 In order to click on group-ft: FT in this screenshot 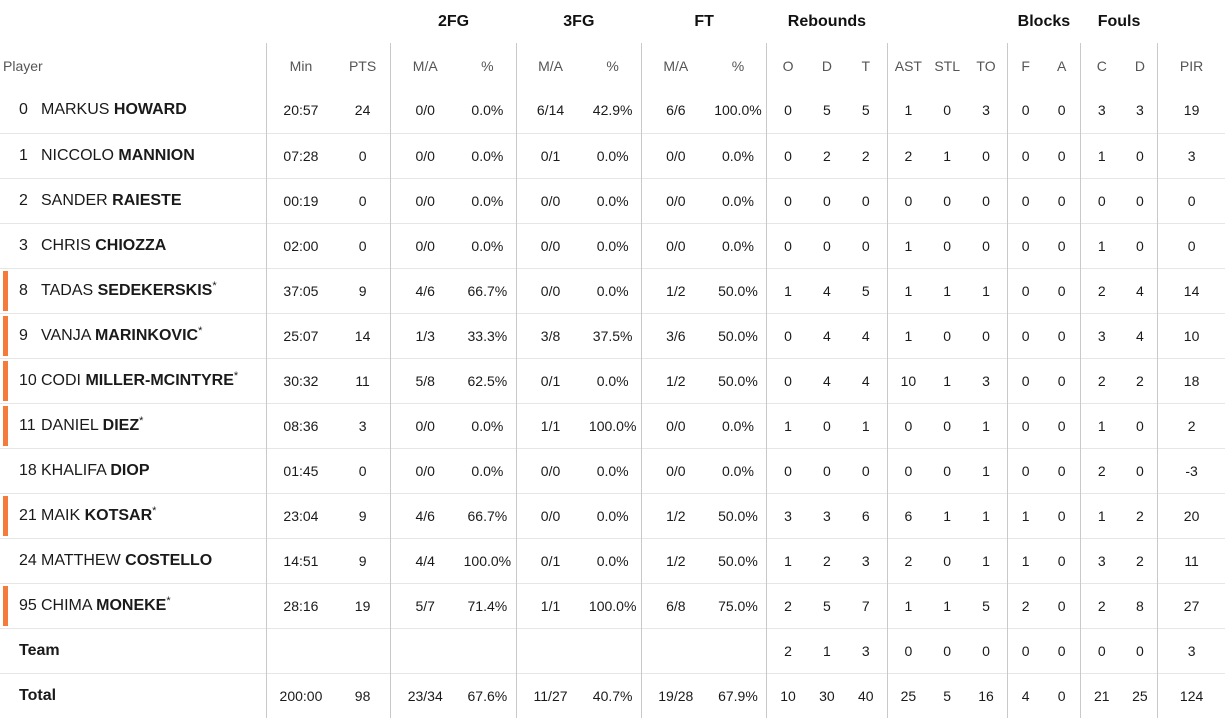, I will do `click(704, 21)`.